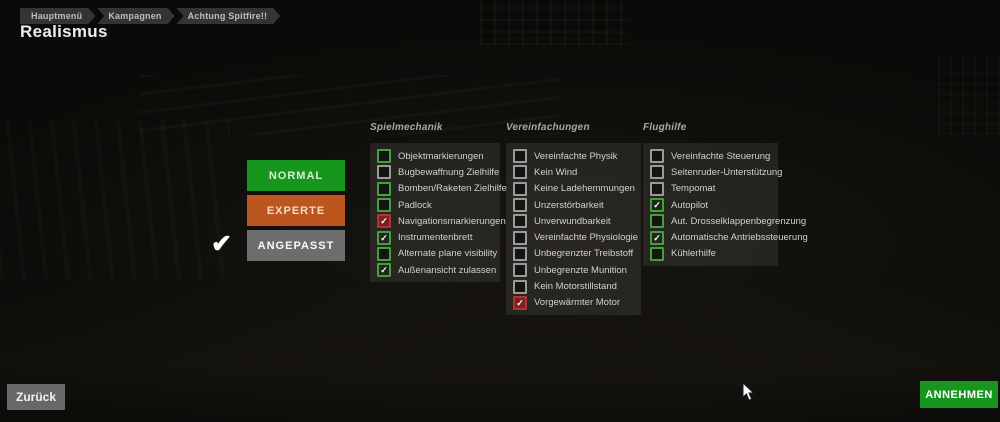 The image size is (1000, 422). I want to click on checkbox-row: ✓ Instrumentenbrett, so click(436, 237).